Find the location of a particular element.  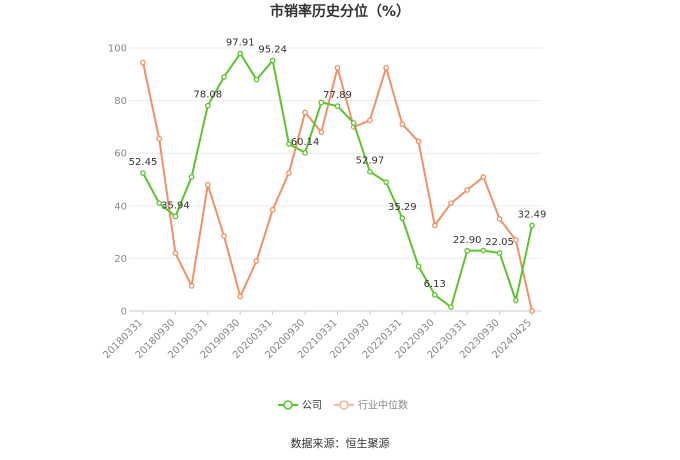

legend: 公司 行业中位数 is located at coordinates (343, 405).